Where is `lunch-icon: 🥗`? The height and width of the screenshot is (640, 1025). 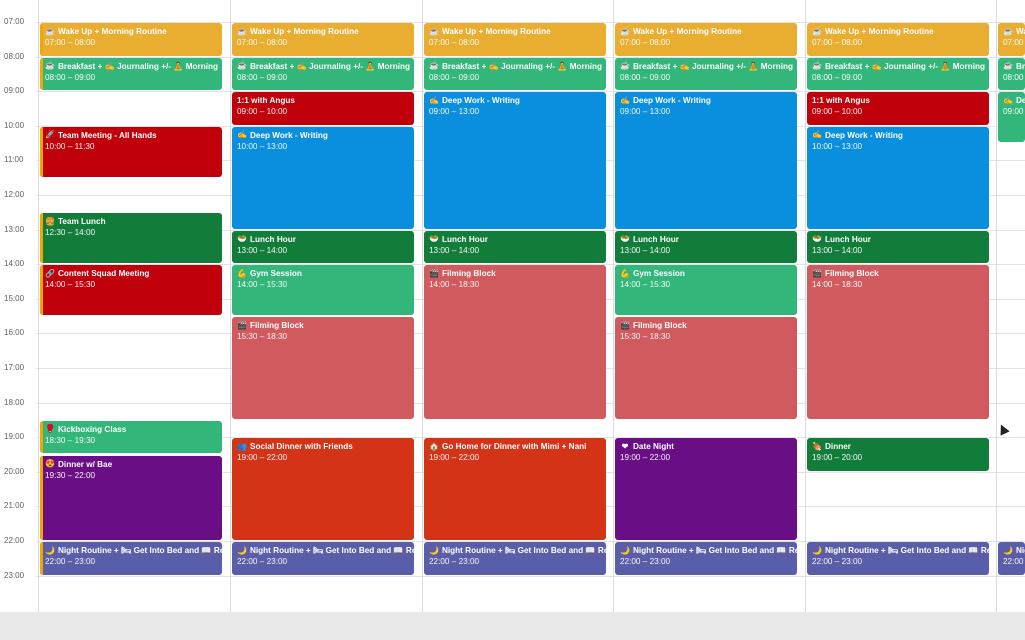 lunch-icon: 🥗 is located at coordinates (434, 239).